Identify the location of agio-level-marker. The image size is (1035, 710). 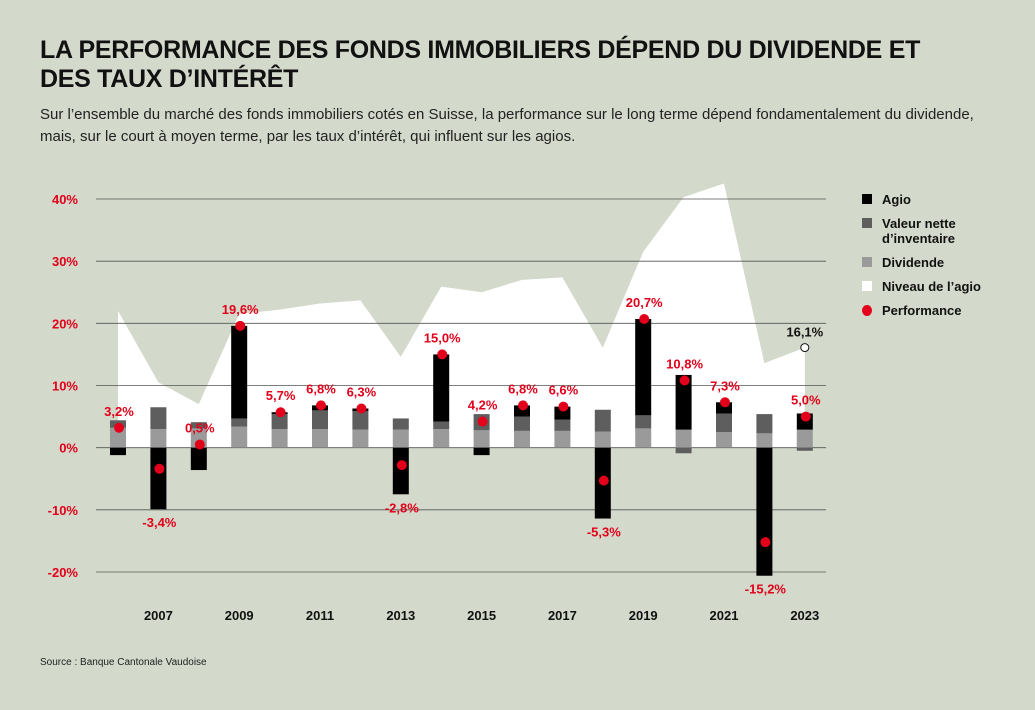
(805, 348).